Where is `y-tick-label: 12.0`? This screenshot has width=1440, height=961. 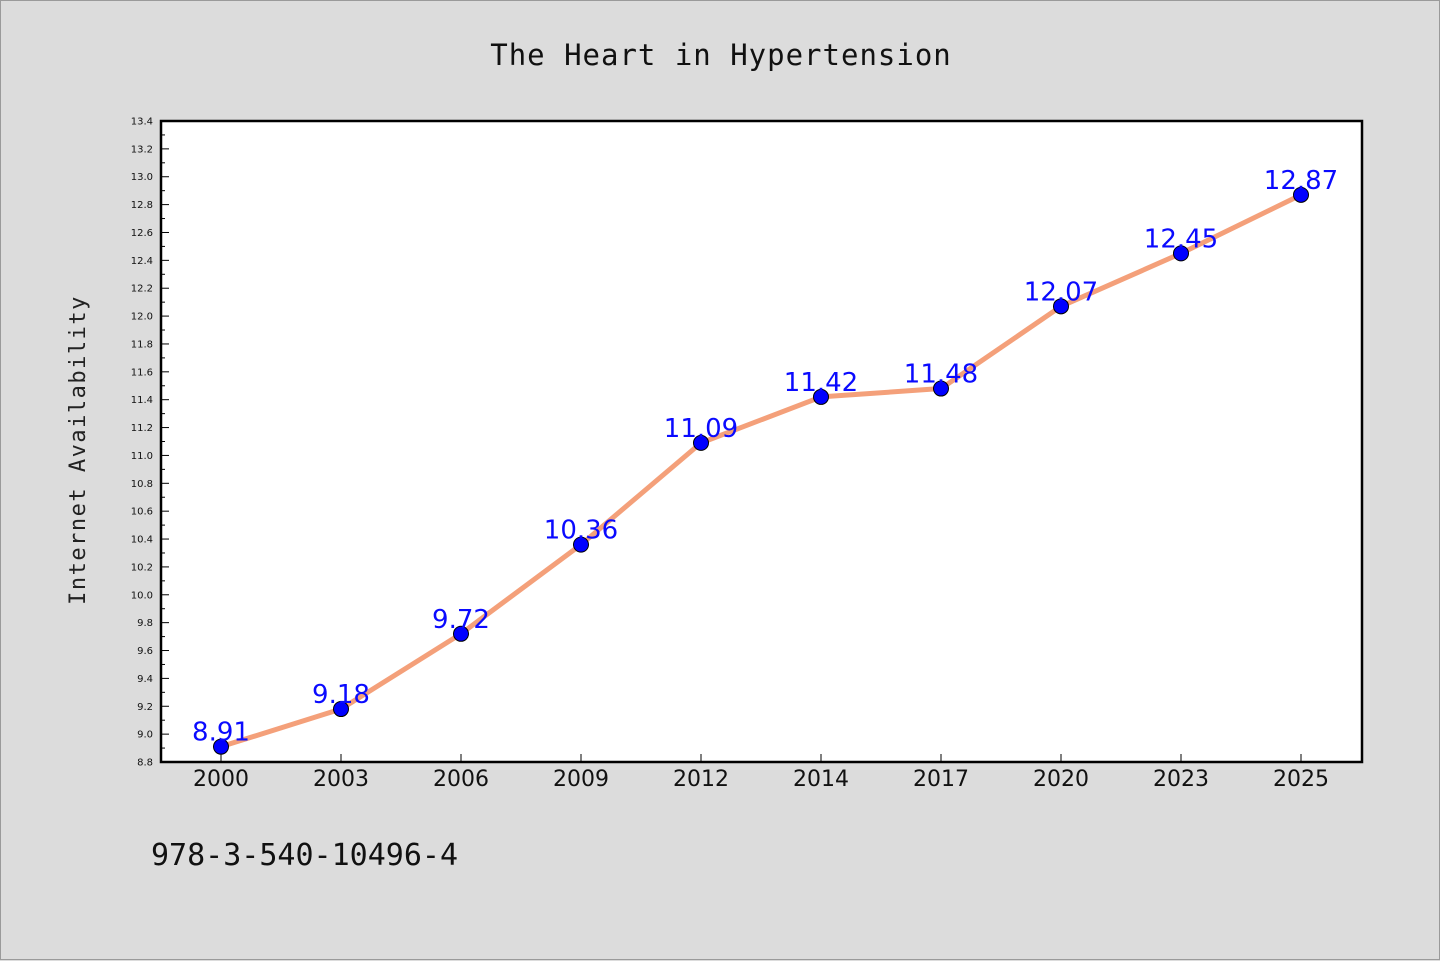 y-tick-label: 12.0 is located at coordinates (142, 317).